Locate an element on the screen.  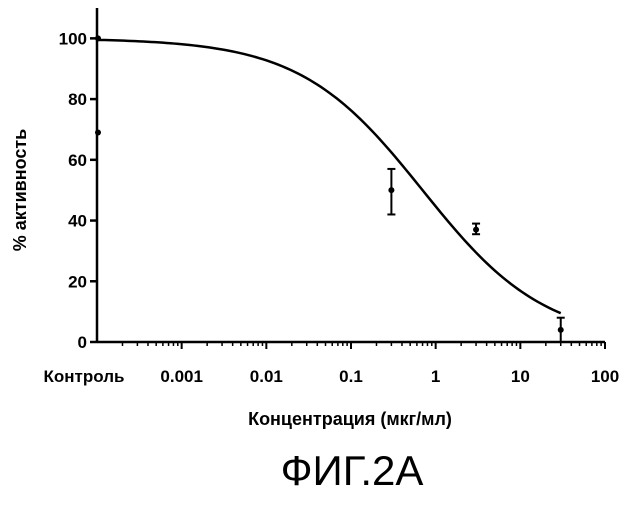
y-tick-label: 60 is located at coordinates (77, 160).